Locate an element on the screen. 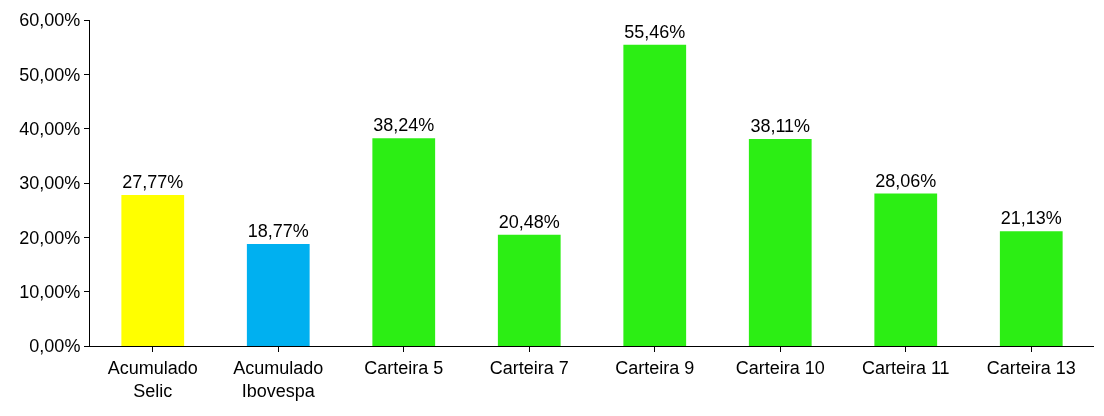 This screenshot has height=416, width=1104. x-tick-label: Acumulado Selic is located at coordinates (152, 379).